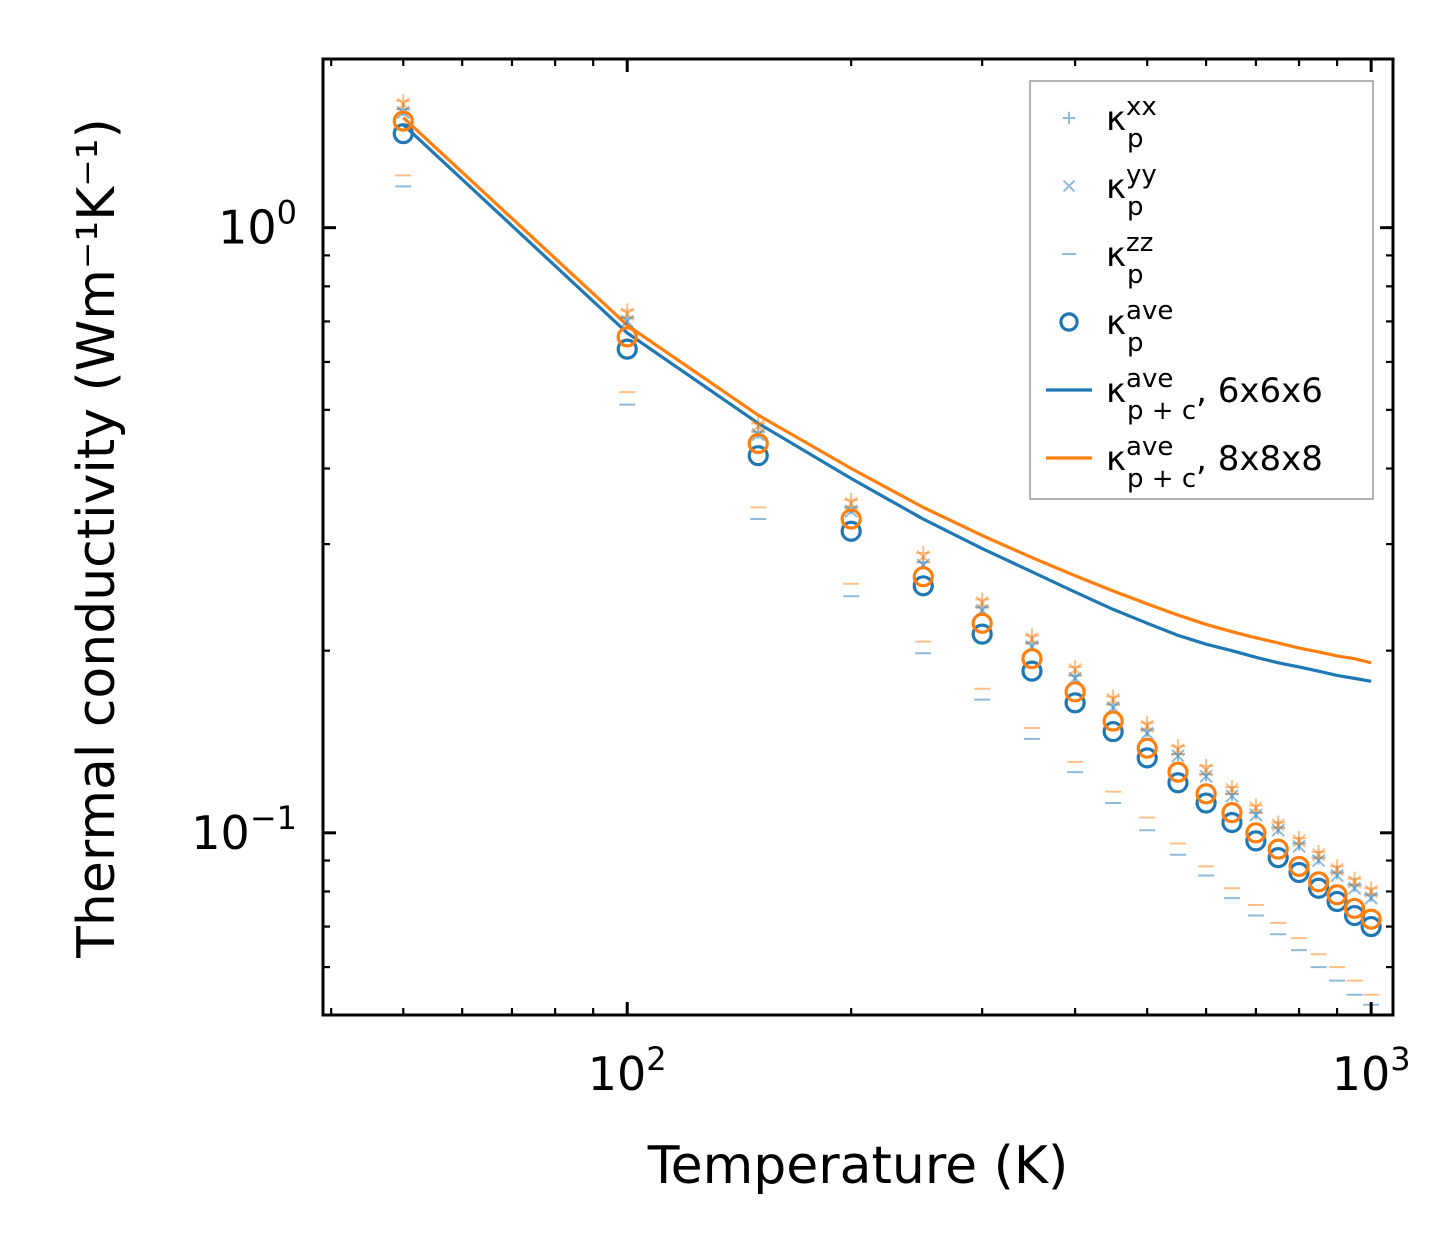  Describe the element at coordinates (1129, 259) in the screenshot. I see `legend-label: κzz p` at that location.